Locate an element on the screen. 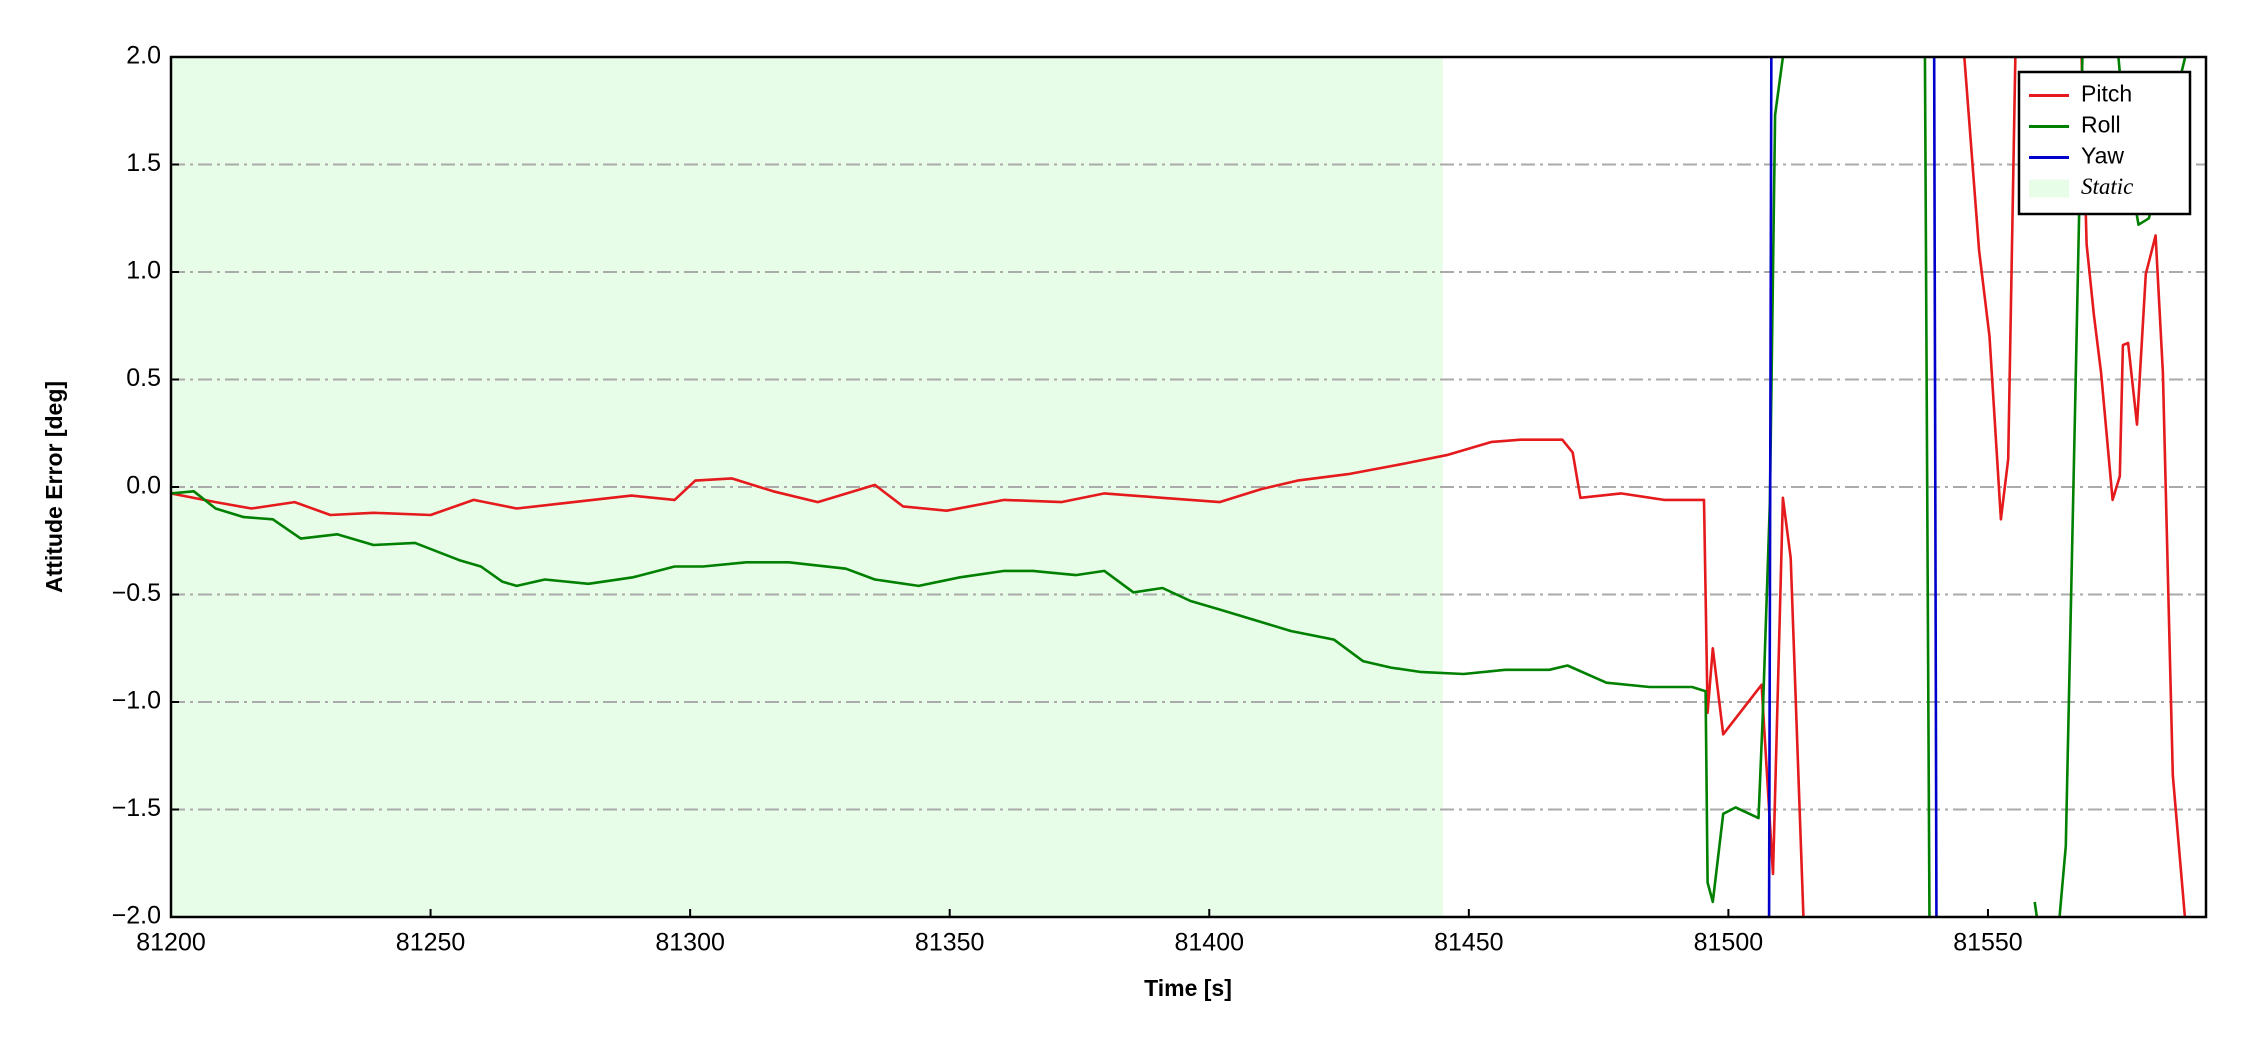  legend-label: Static is located at coordinates (2107, 186).